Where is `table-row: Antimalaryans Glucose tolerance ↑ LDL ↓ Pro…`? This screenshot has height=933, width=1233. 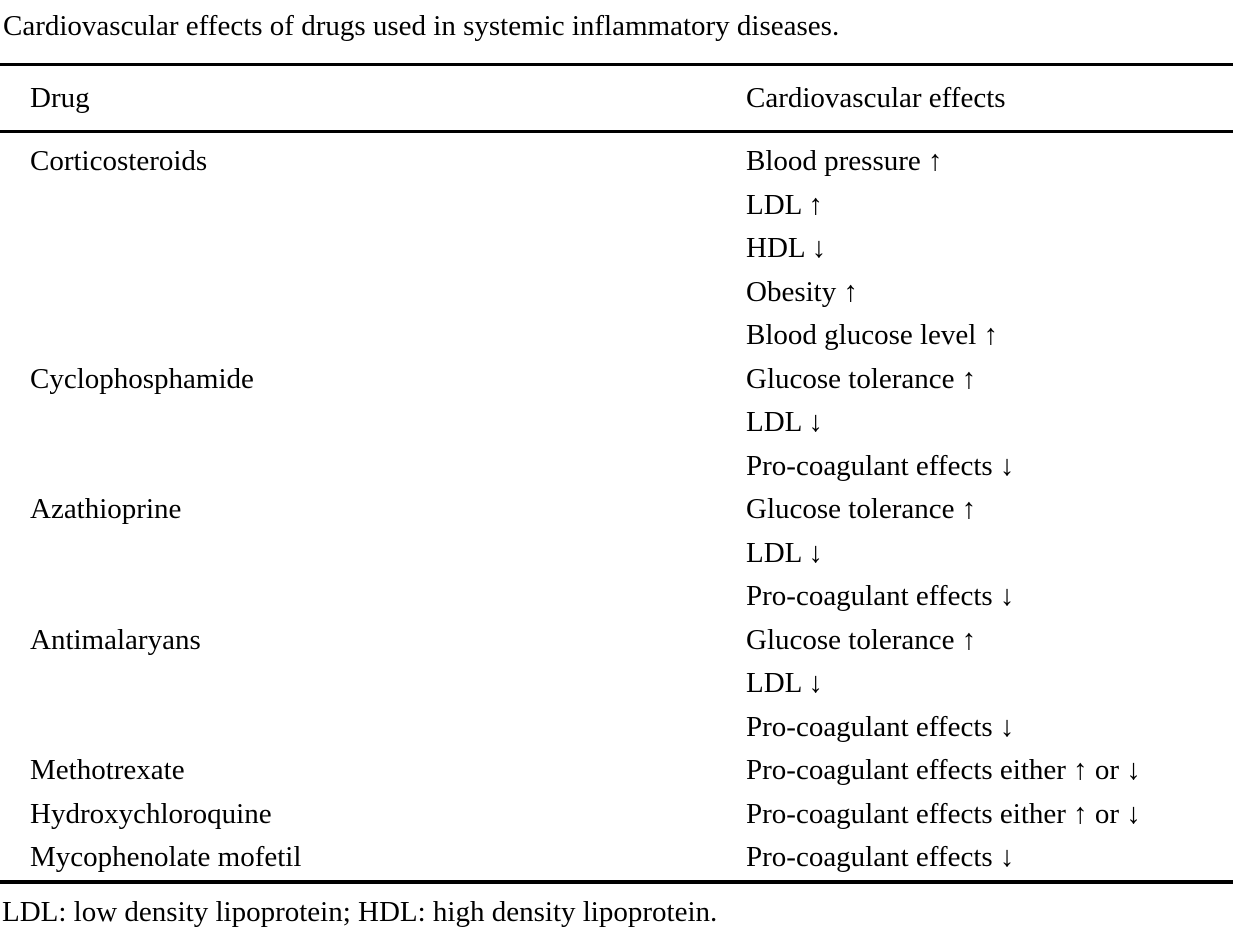 table-row: Antimalaryans Glucose tolerance ↑ LDL ↓ Pro… is located at coordinates (616, 684).